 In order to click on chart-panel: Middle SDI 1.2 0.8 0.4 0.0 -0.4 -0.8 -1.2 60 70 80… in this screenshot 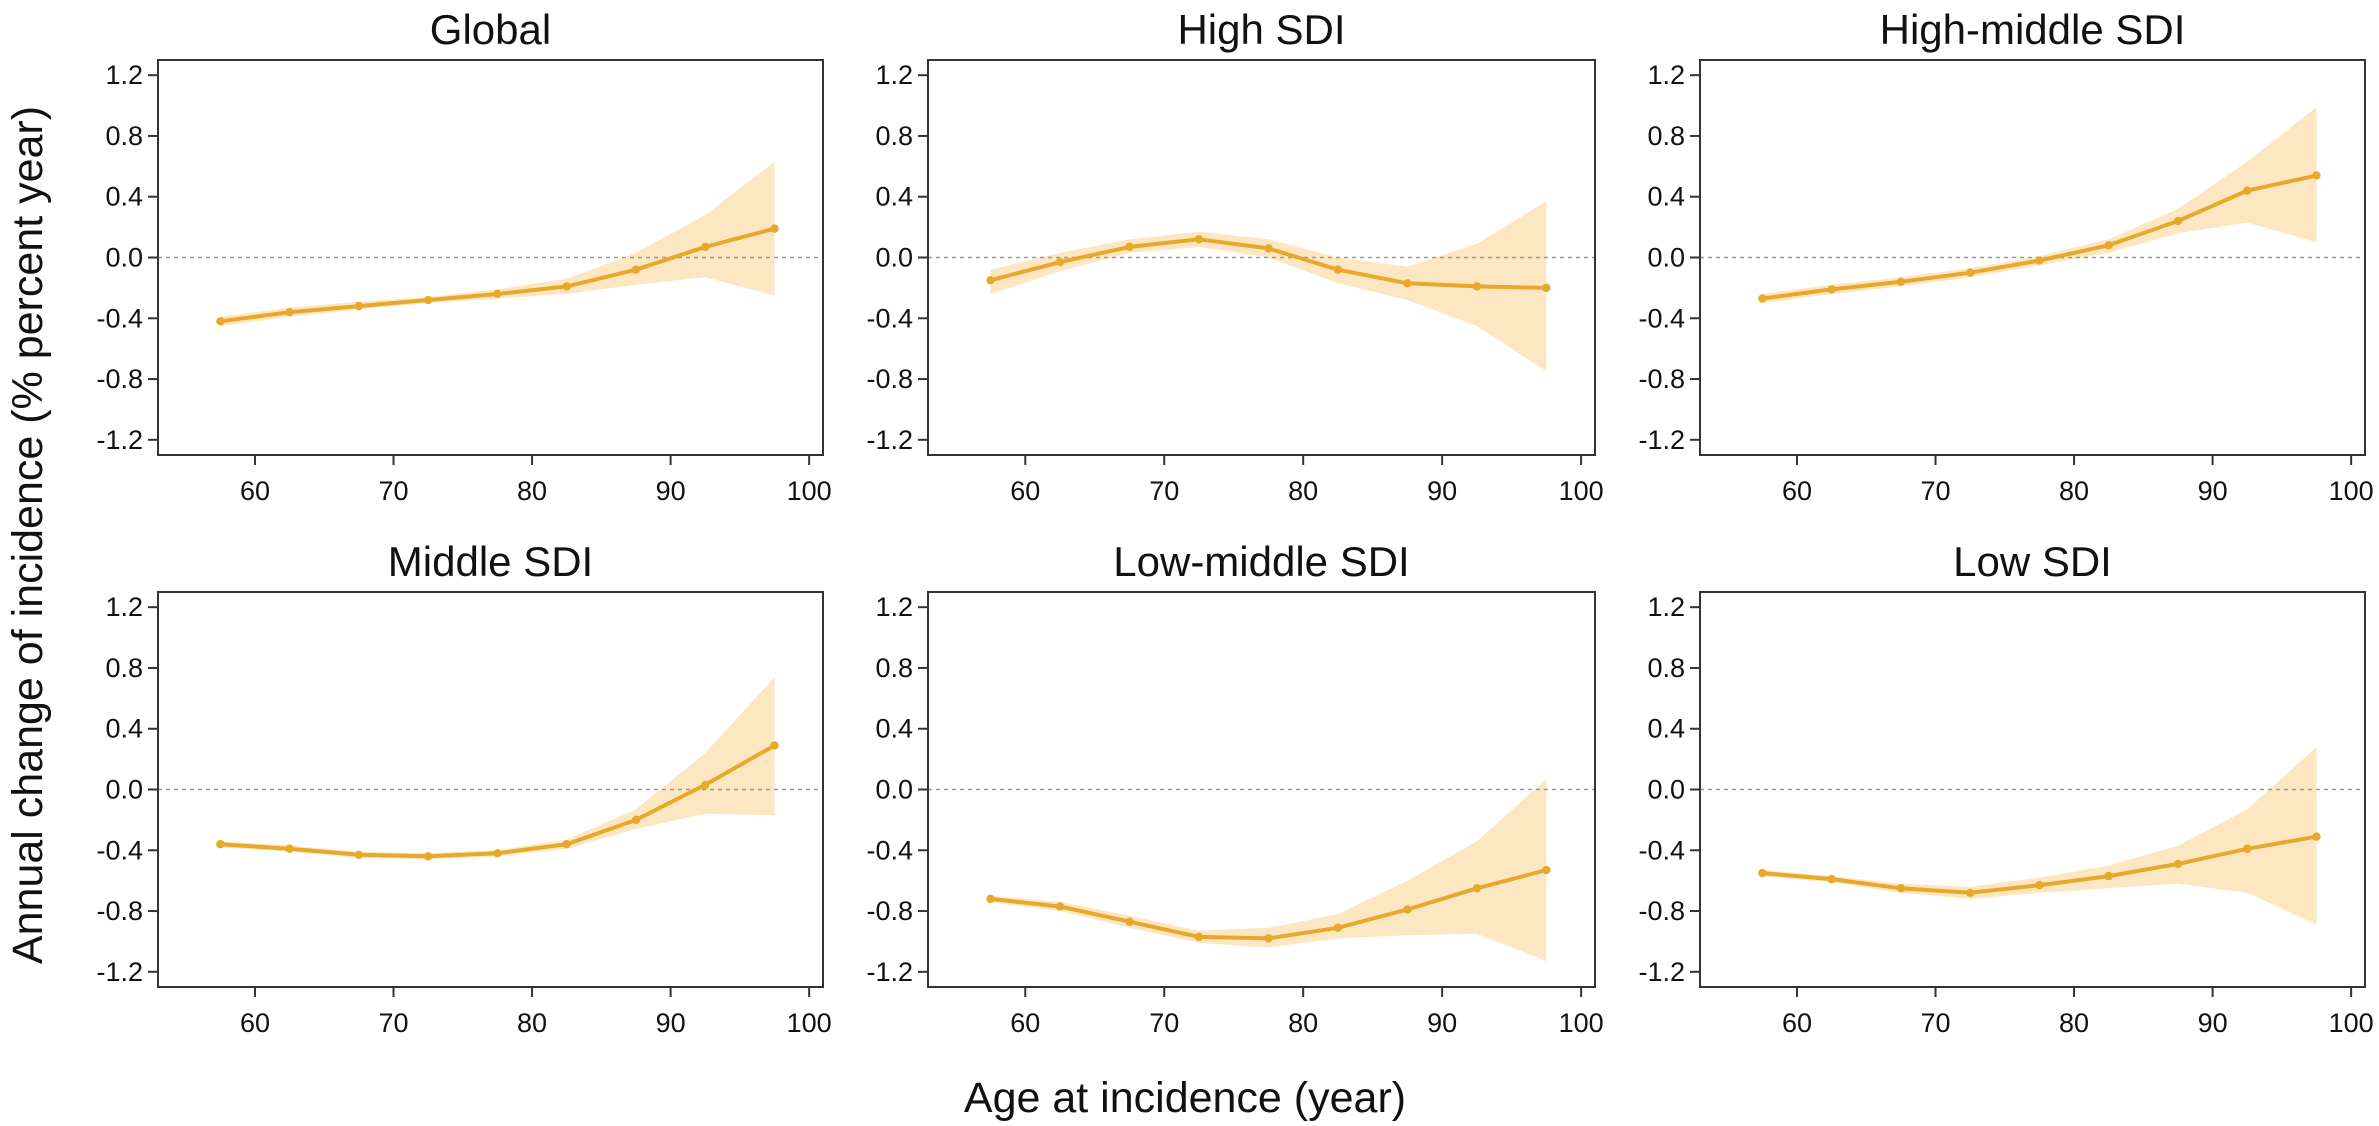, I will do `click(463, 788)`.